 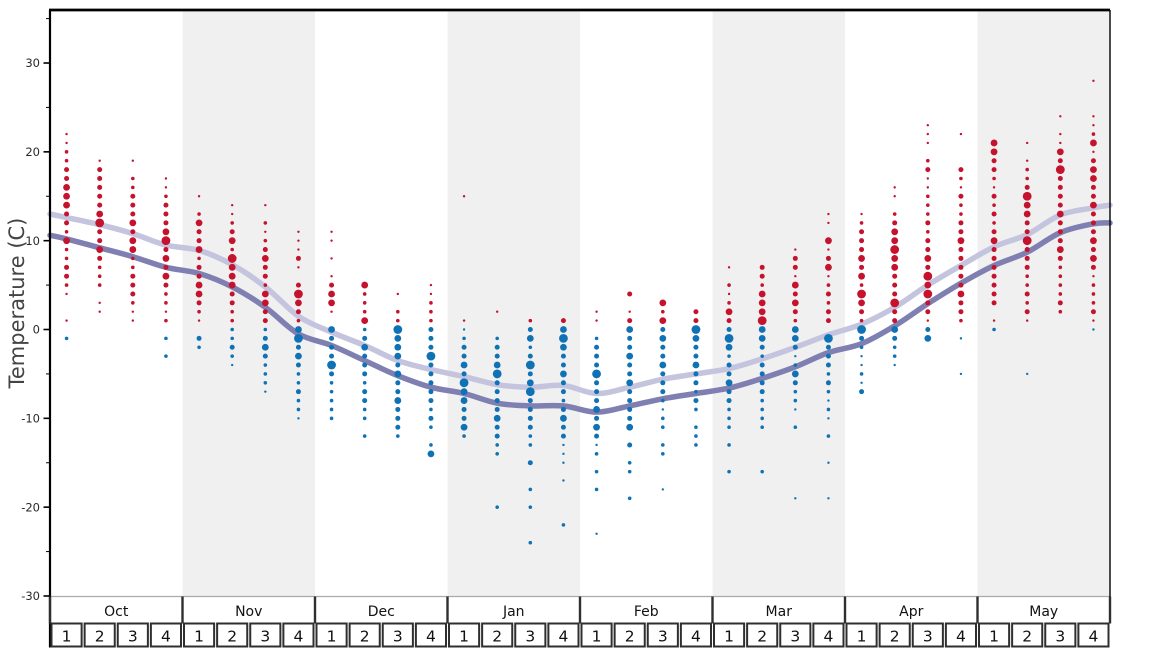 What do you see at coordinates (779, 612) in the screenshot?
I see `month-label-Mar: Mar` at bounding box center [779, 612].